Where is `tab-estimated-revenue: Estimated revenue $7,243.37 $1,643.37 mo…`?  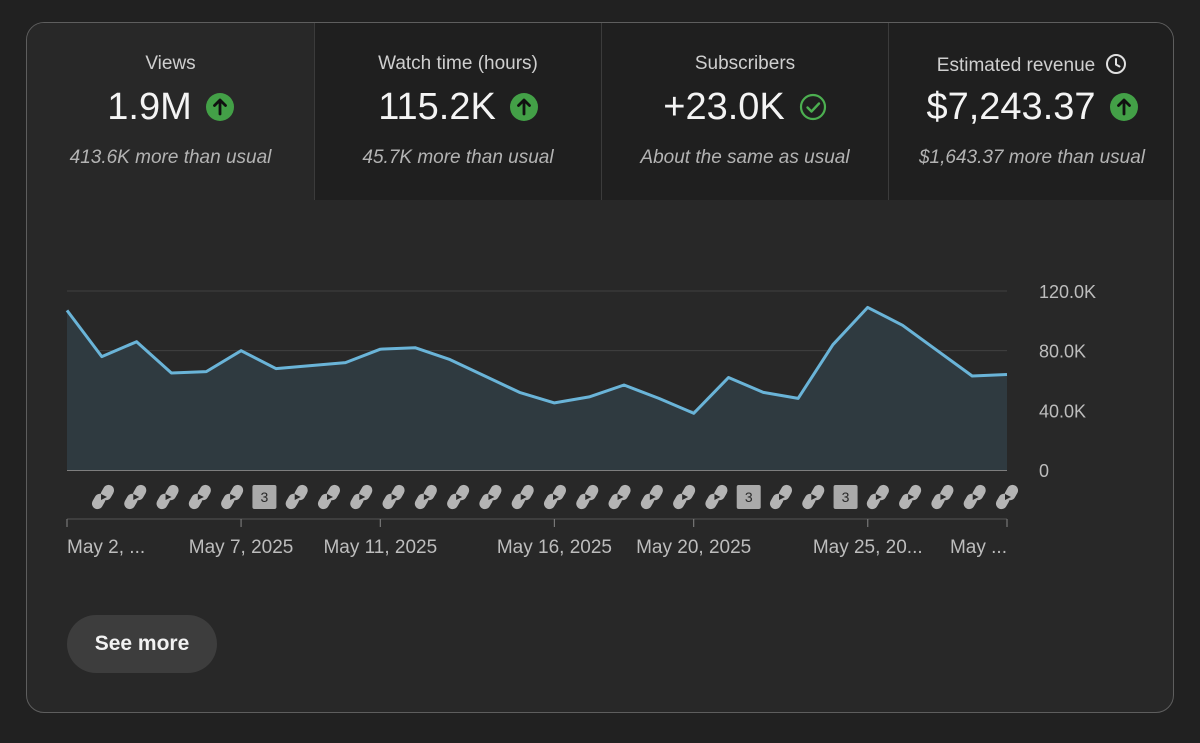
tab-estimated-revenue: Estimated revenue $7,243.37 $1,643.37 mo… is located at coordinates (1030, 111).